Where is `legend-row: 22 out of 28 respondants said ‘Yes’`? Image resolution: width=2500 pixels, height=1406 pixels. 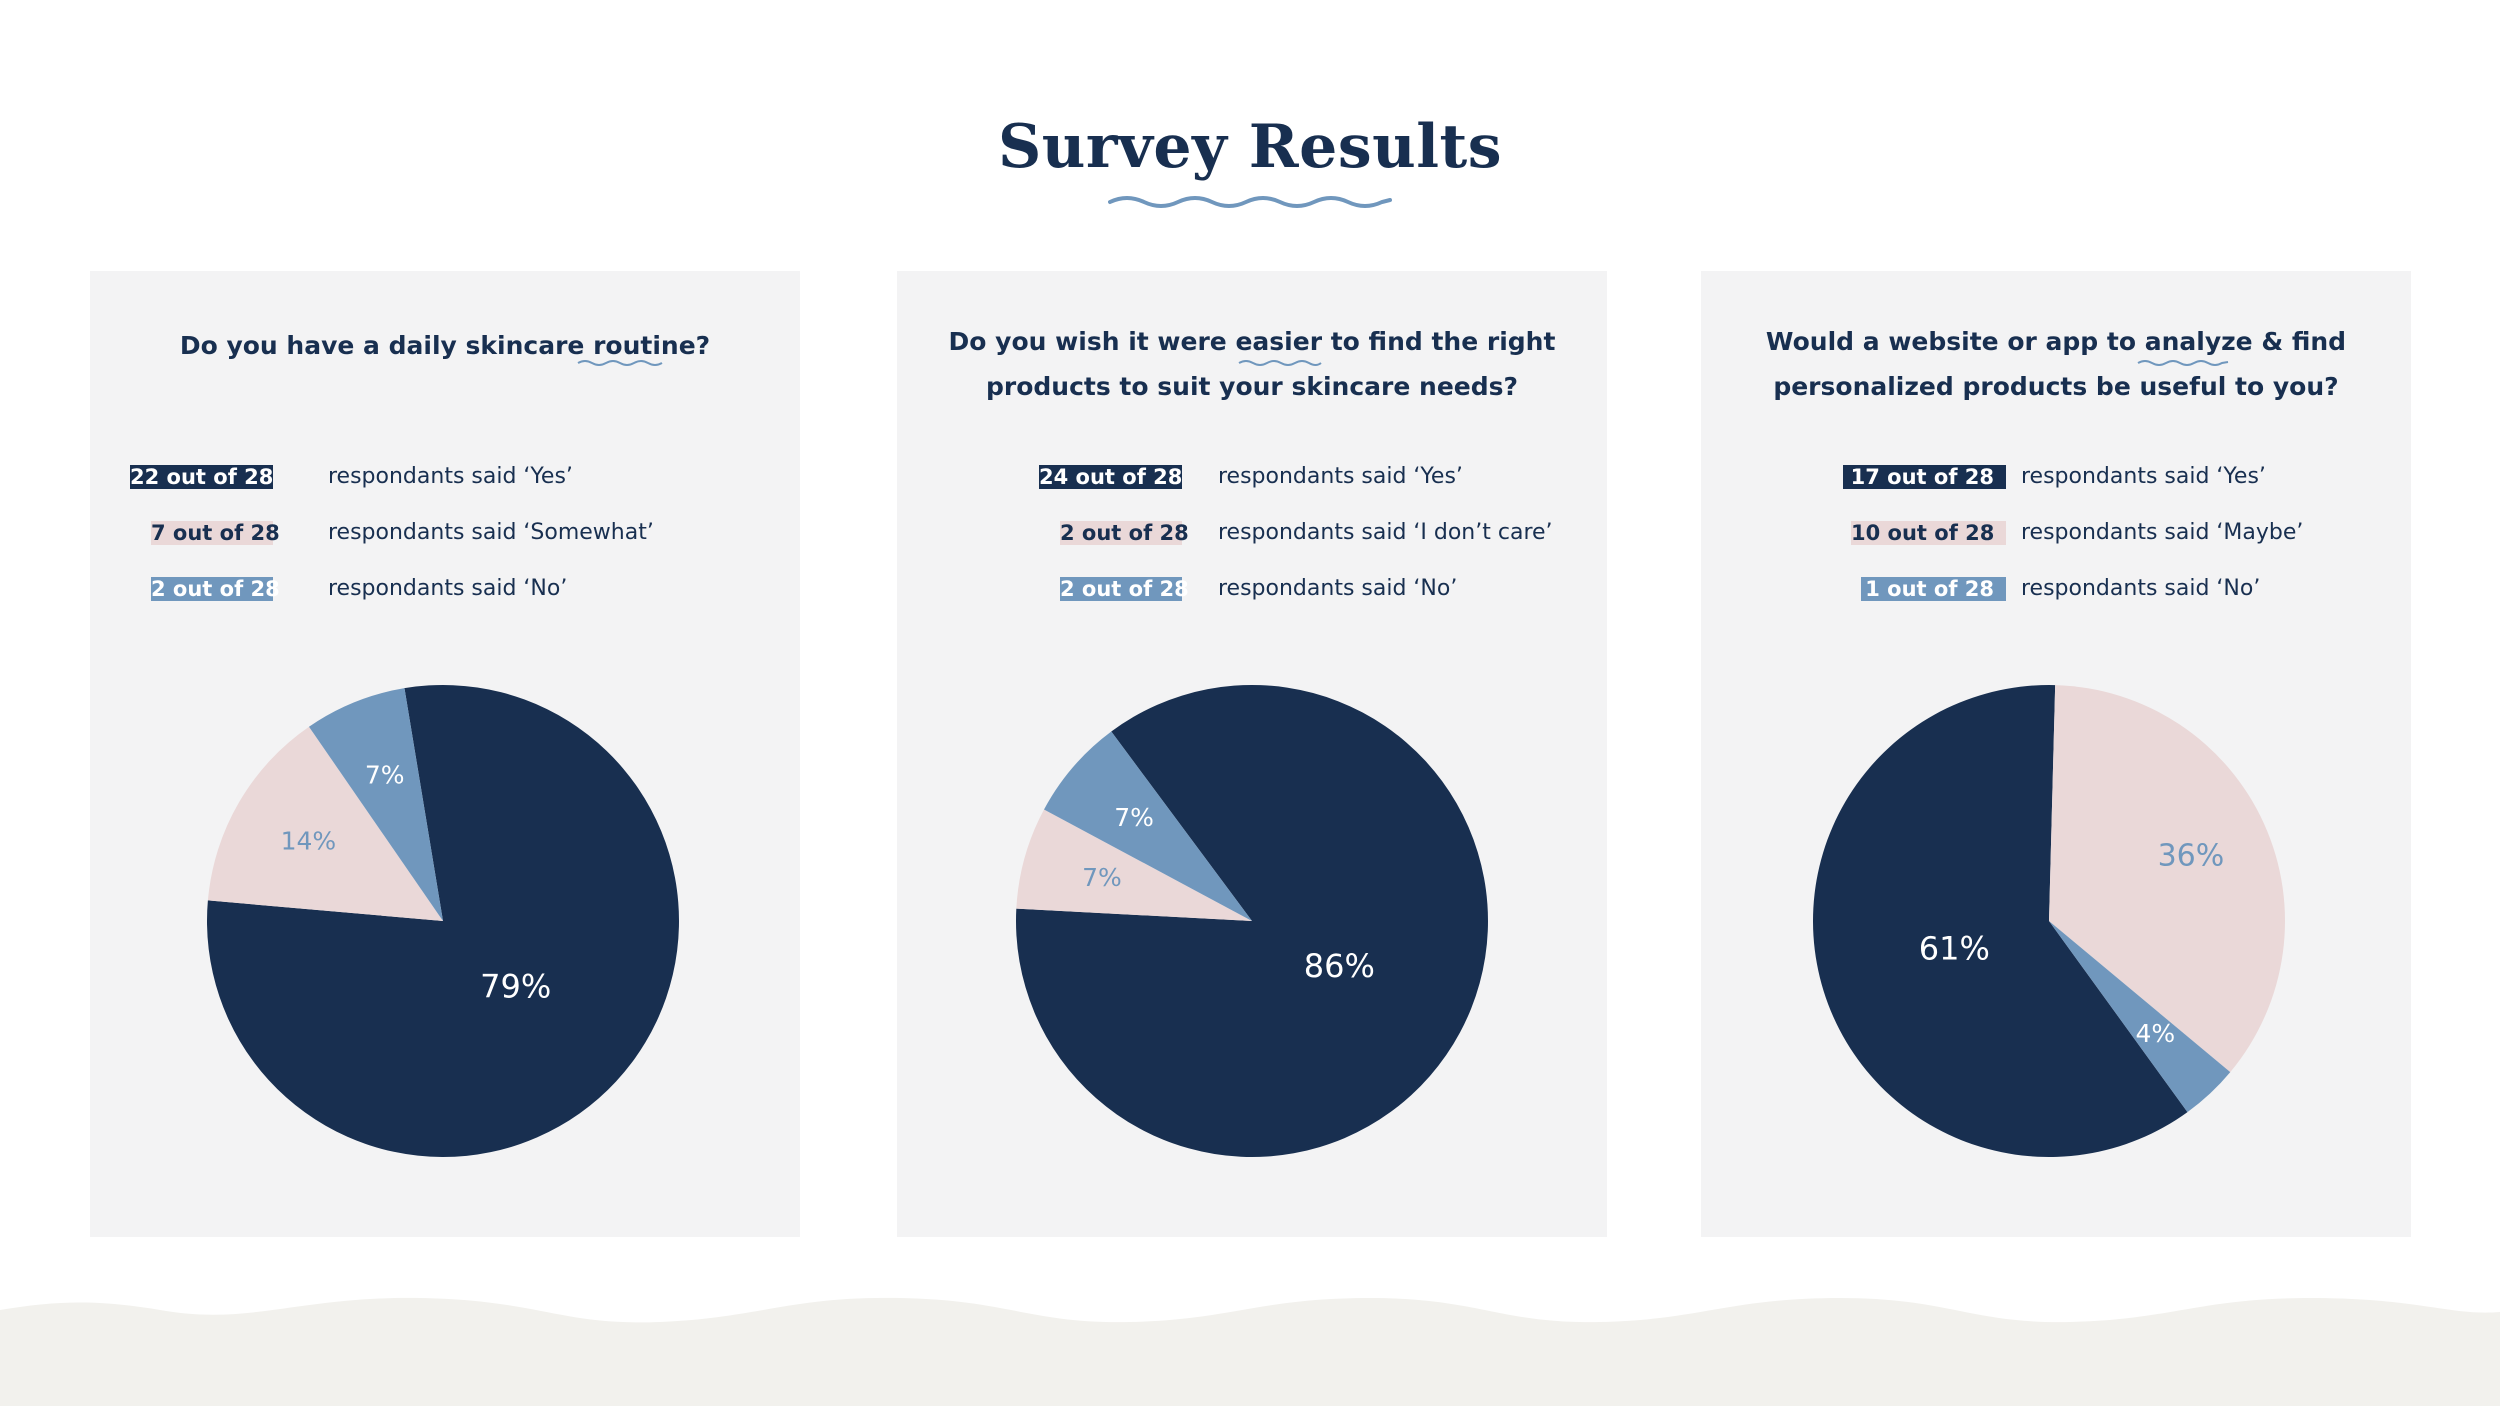
legend-row: 22 out of 28 respondants said ‘Yes’ is located at coordinates (445, 478).